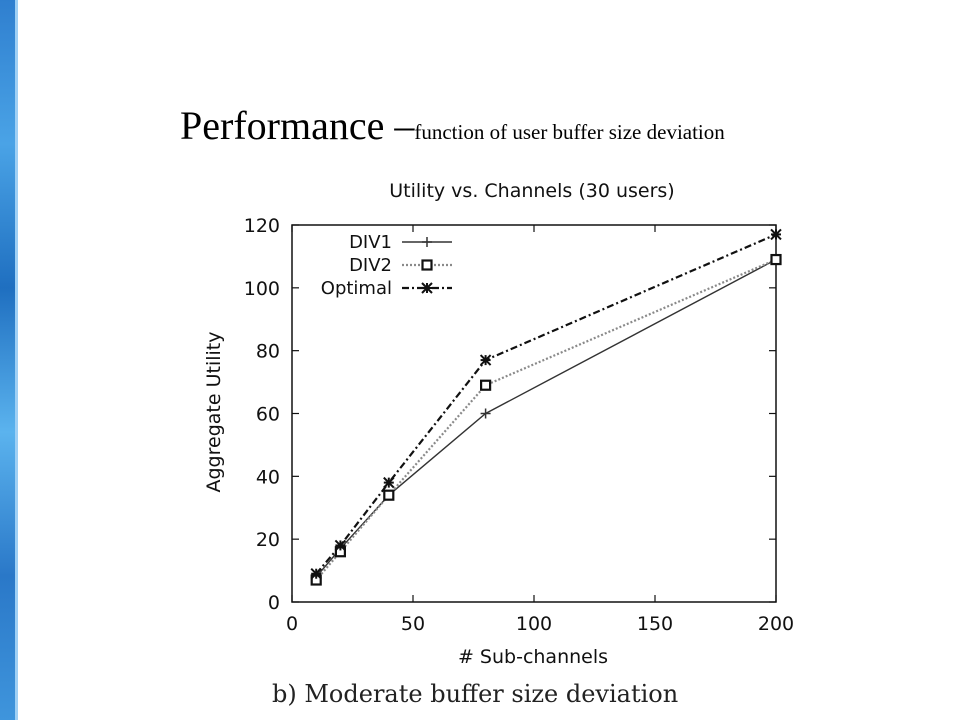 The width and height of the screenshot is (960, 720). Describe the element at coordinates (534, 624) in the screenshot. I see `x-tick-label: 100` at that location.